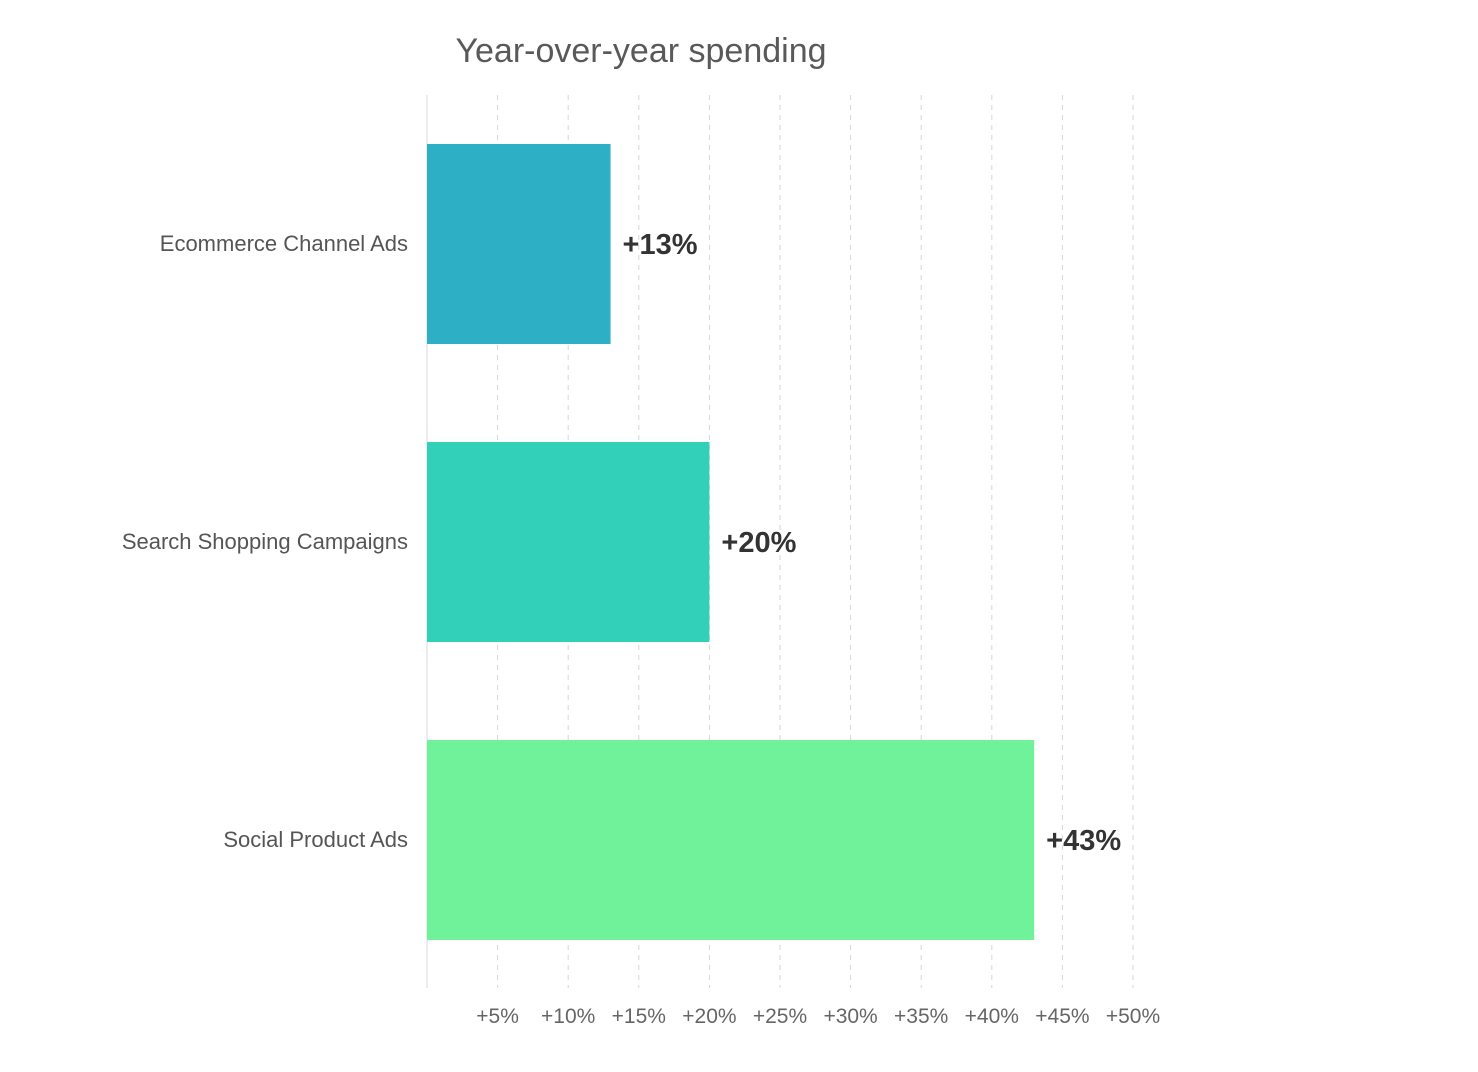 This screenshot has height=1072, width=1478. Describe the element at coordinates (850, 1016) in the screenshot. I see `x-tick-label: +30%` at that location.